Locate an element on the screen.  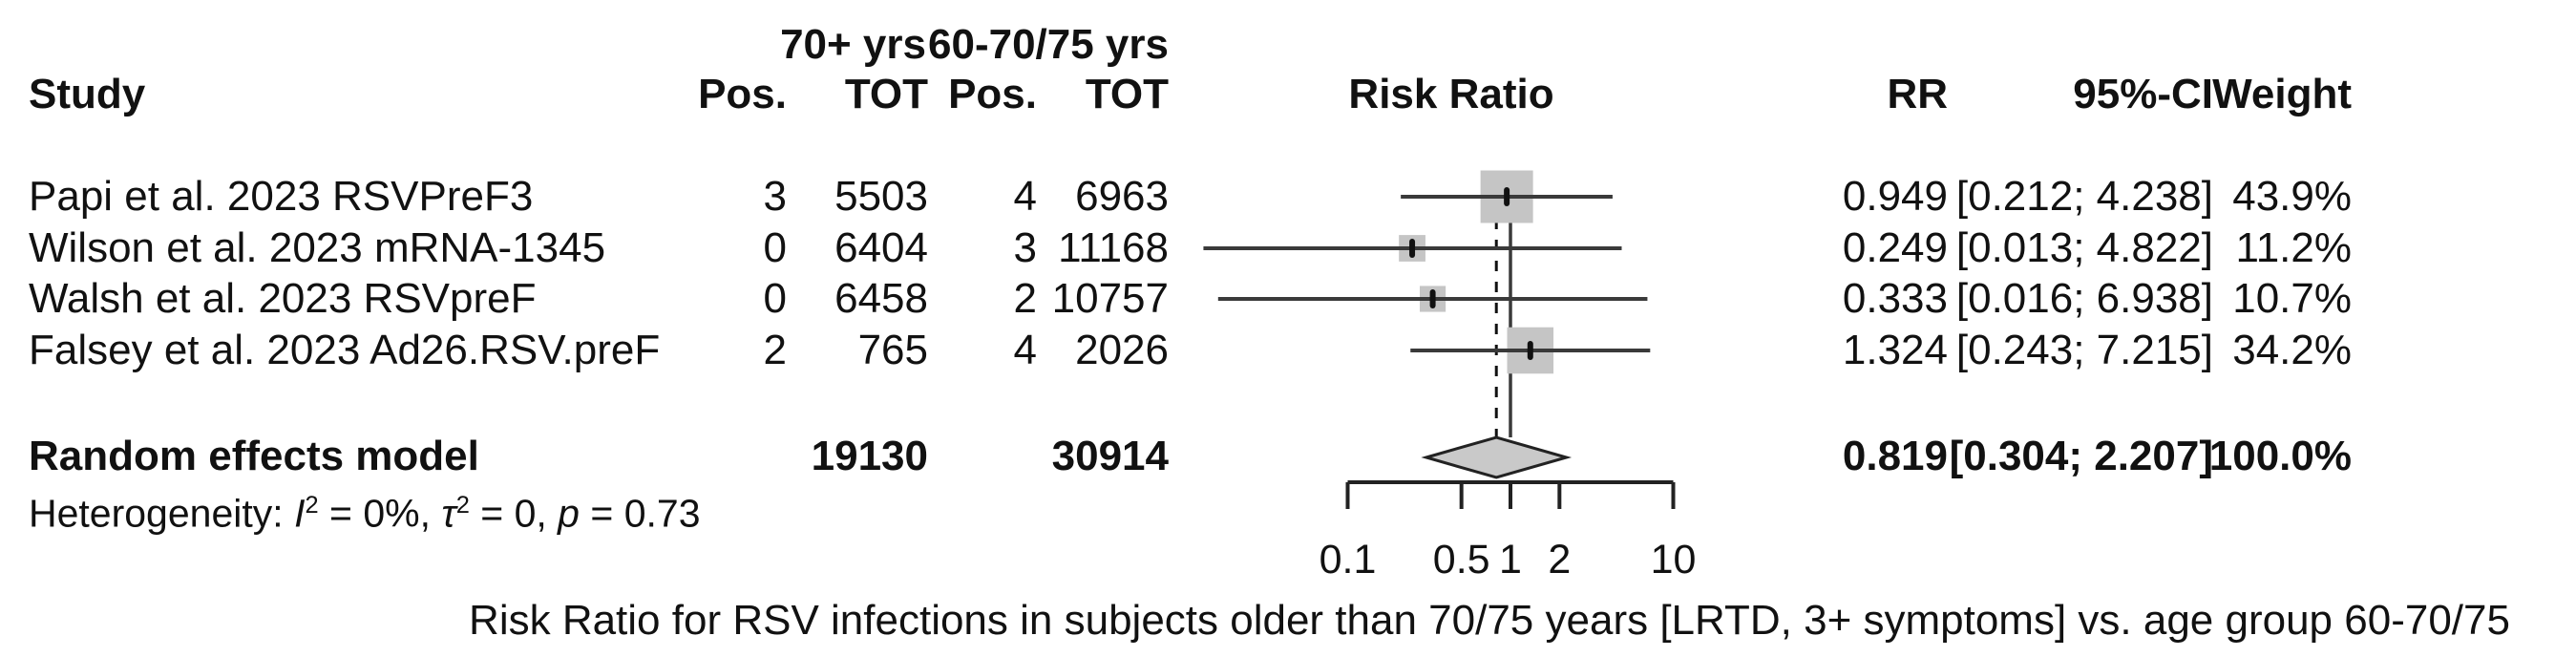
col-header-weight: Weight is located at coordinates (2282, 94).